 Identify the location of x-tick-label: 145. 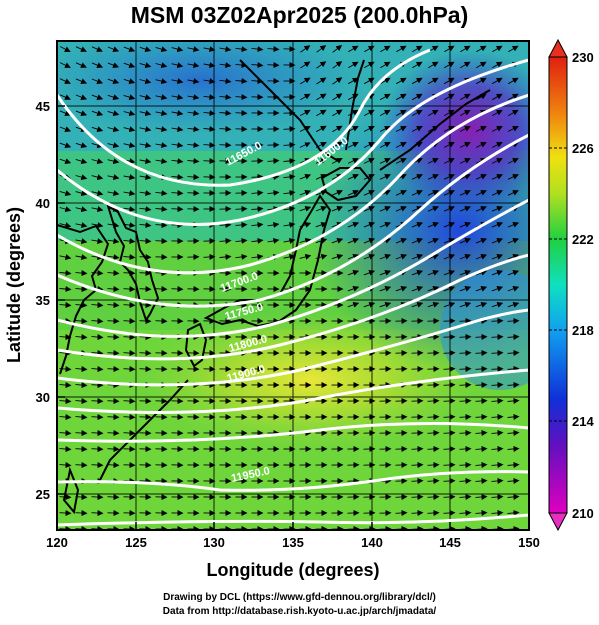
(450, 542).